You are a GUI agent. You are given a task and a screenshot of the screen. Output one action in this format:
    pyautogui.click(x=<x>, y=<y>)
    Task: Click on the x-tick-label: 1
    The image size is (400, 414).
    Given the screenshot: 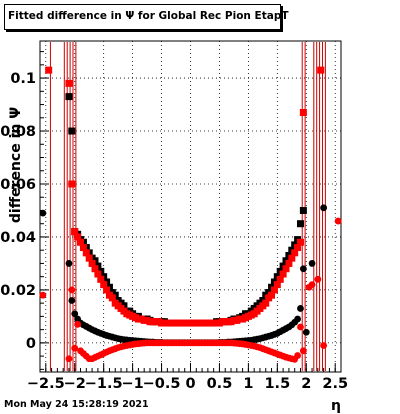 What is the action you would take?
    pyautogui.click(x=248, y=384)
    